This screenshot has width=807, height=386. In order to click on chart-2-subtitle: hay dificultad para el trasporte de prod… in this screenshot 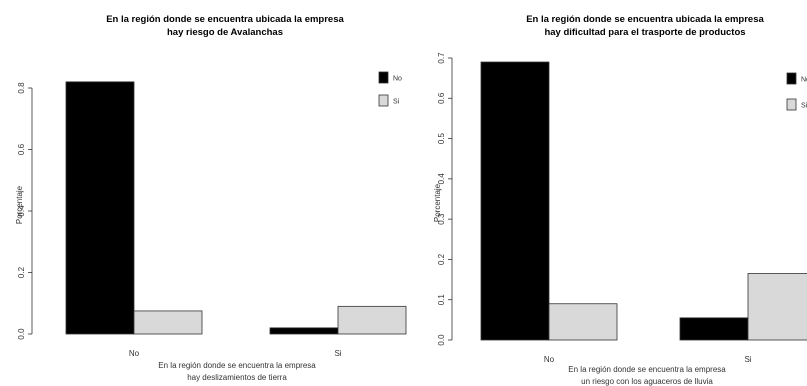, I will do `click(644, 32)`.